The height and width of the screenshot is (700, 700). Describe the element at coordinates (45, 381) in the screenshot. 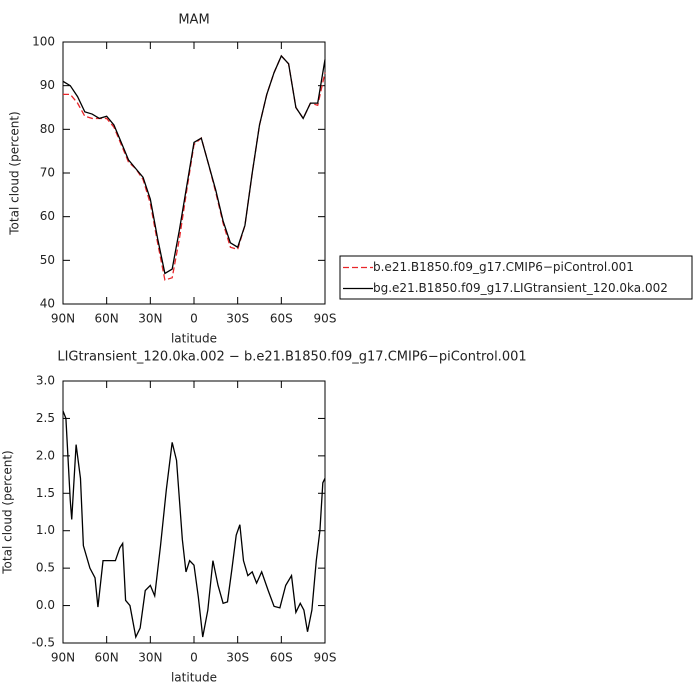

I see `y-tick-label: 3.0` at that location.